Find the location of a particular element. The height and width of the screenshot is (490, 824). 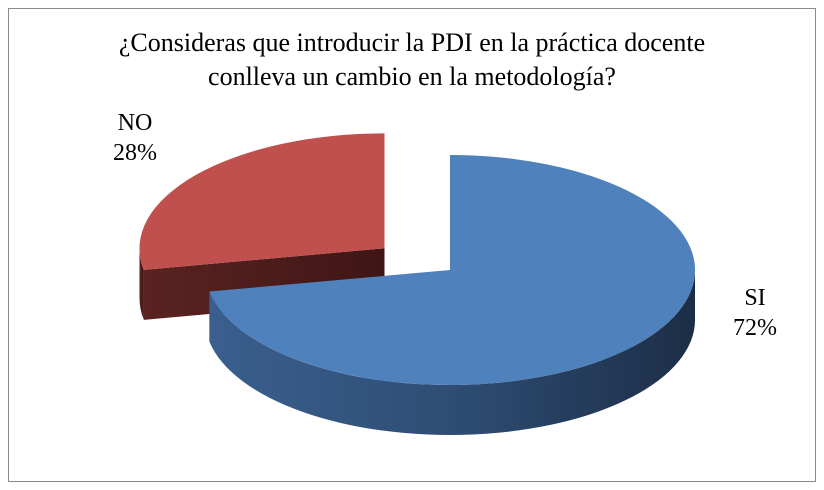

slice-value-label: 28% is located at coordinates (135, 153).